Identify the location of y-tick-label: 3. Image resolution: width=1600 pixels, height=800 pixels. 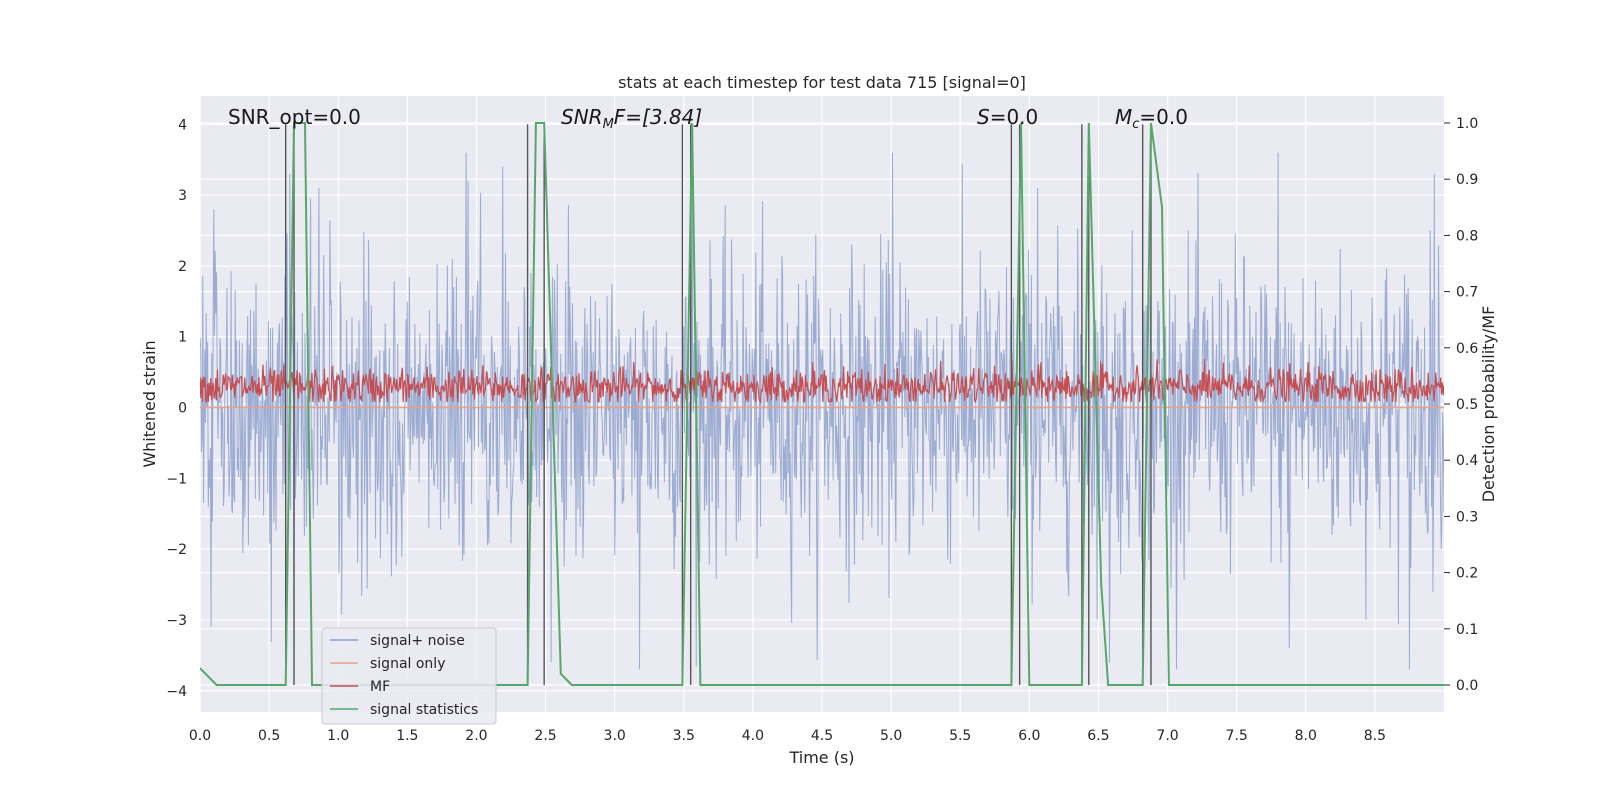
(182, 196).